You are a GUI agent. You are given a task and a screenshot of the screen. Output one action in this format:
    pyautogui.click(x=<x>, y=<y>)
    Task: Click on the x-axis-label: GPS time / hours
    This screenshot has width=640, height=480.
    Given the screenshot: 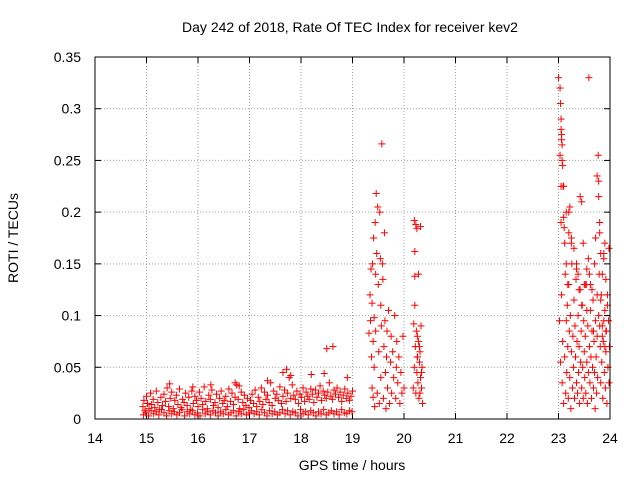 What is the action you would take?
    pyautogui.click(x=352, y=465)
    